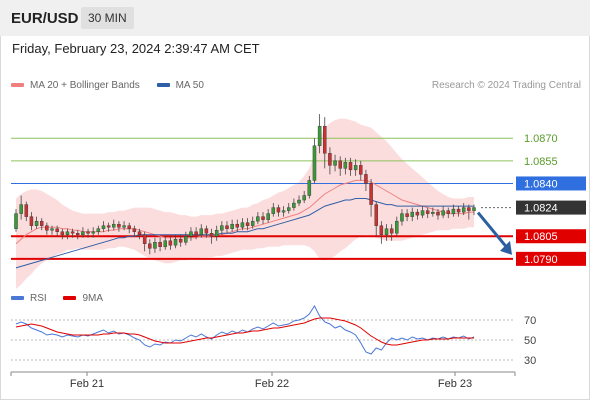  I want to click on x-tick-label: Feb 23, so click(455, 384).